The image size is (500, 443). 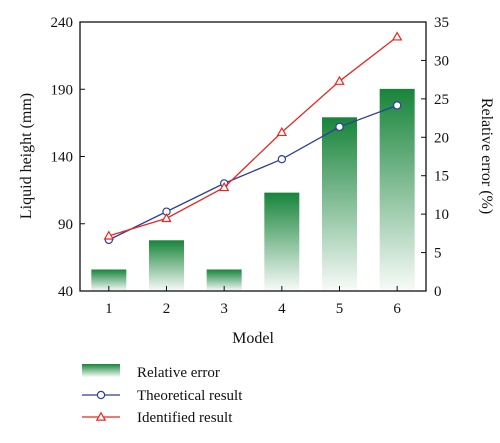 What do you see at coordinates (26, 156) in the screenshot?
I see `y-axis-left-label: Liquid height (mm)` at bounding box center [26, 156].